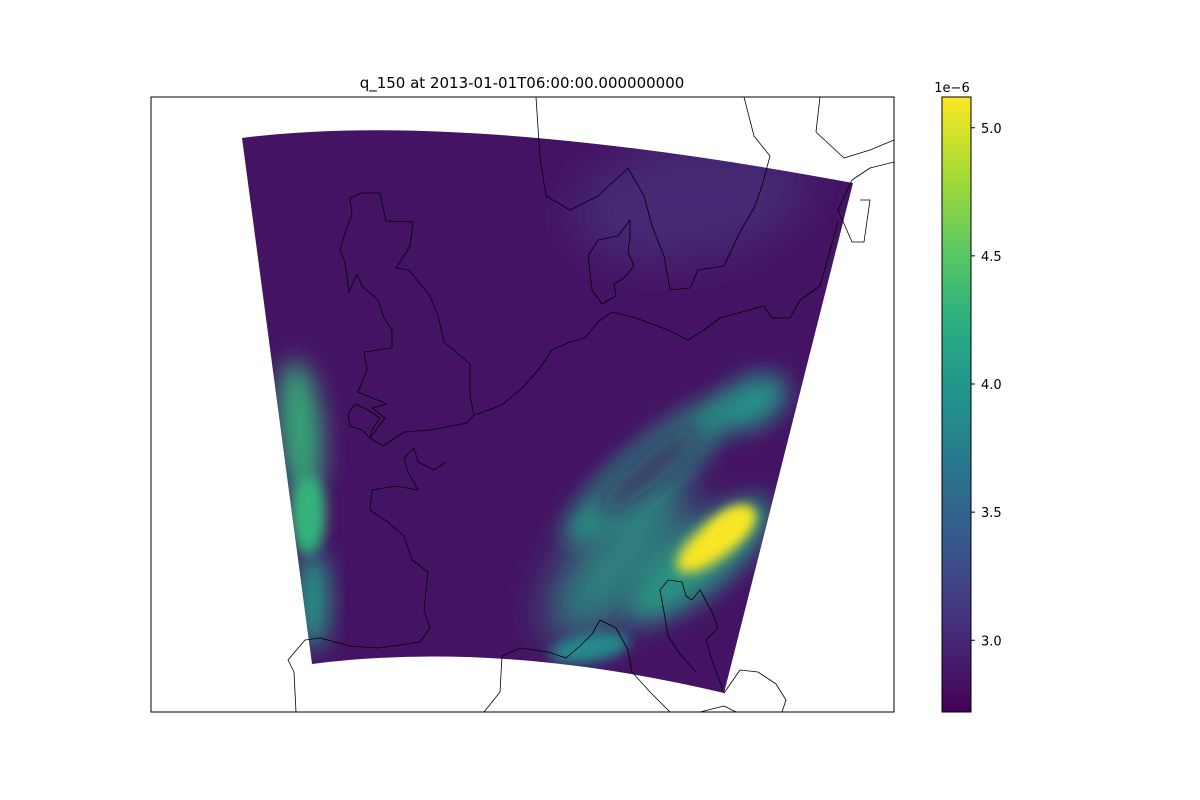 The image size is (1200, 800). I want to click on chart-title: q_150 at 2013-01-01T06:00:00.000000000, so click(522, 83).